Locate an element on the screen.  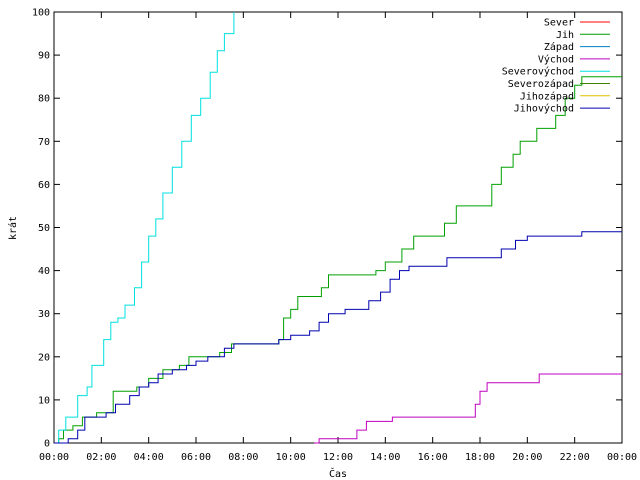
y-tick-label: 100 is located at coordinates (41, 13).